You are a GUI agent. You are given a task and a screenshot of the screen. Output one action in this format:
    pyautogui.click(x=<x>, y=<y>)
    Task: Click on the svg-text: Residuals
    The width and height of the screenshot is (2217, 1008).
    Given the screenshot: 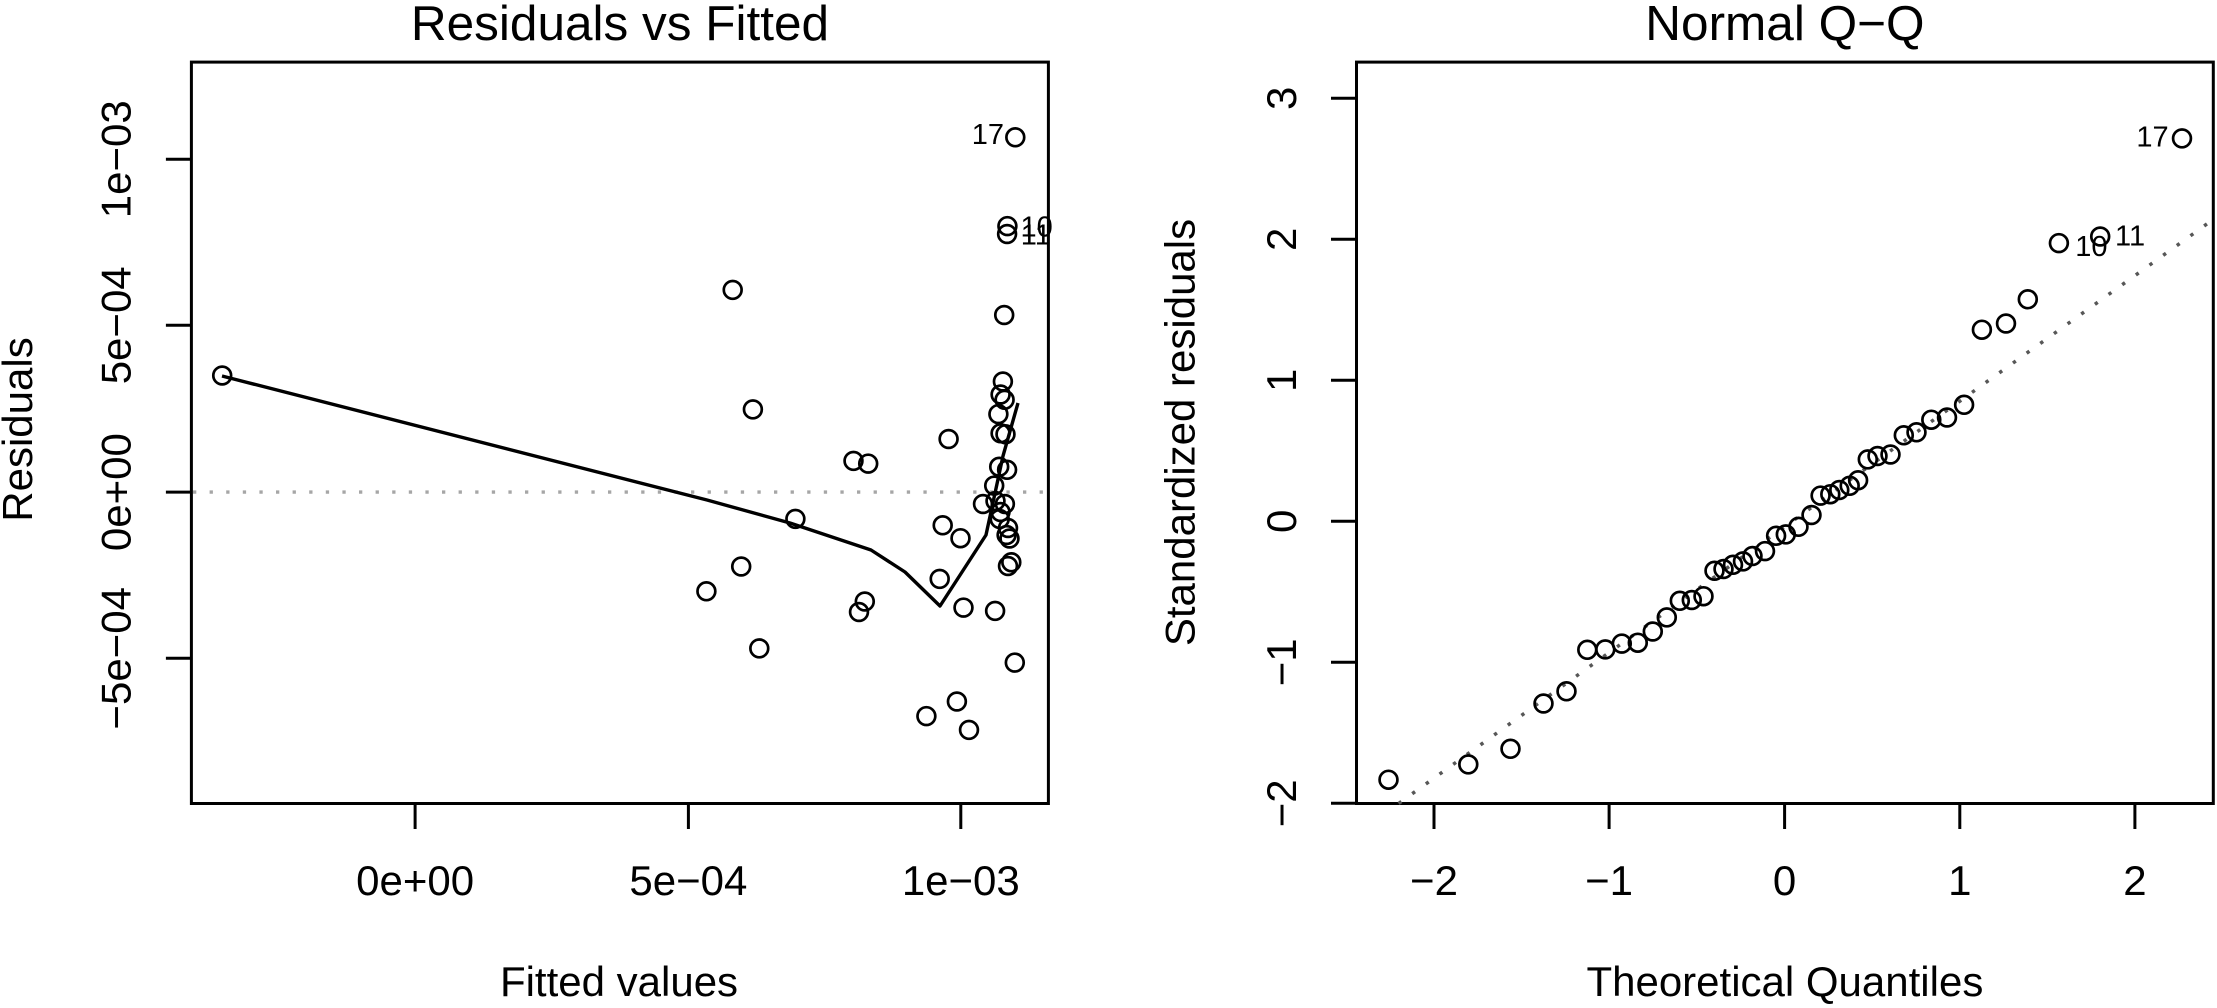 What is the action you would take?
    pyautogui.click(x=20, y=429)
    